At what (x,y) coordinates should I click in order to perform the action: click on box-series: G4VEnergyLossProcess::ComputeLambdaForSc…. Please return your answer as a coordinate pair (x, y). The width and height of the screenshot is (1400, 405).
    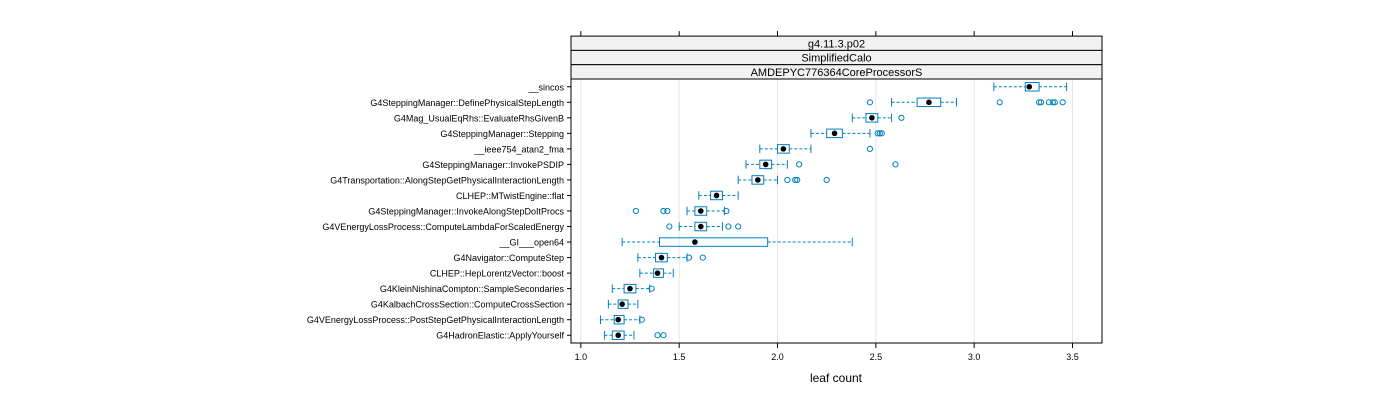
    Looking at the image, I should click on (532, 226).